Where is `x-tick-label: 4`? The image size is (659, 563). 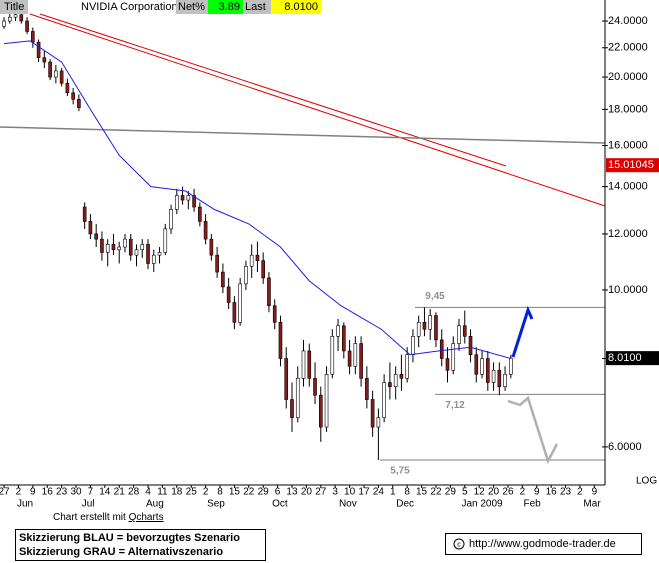
x-tick-label: 4 is located at coordinates (148, 492).